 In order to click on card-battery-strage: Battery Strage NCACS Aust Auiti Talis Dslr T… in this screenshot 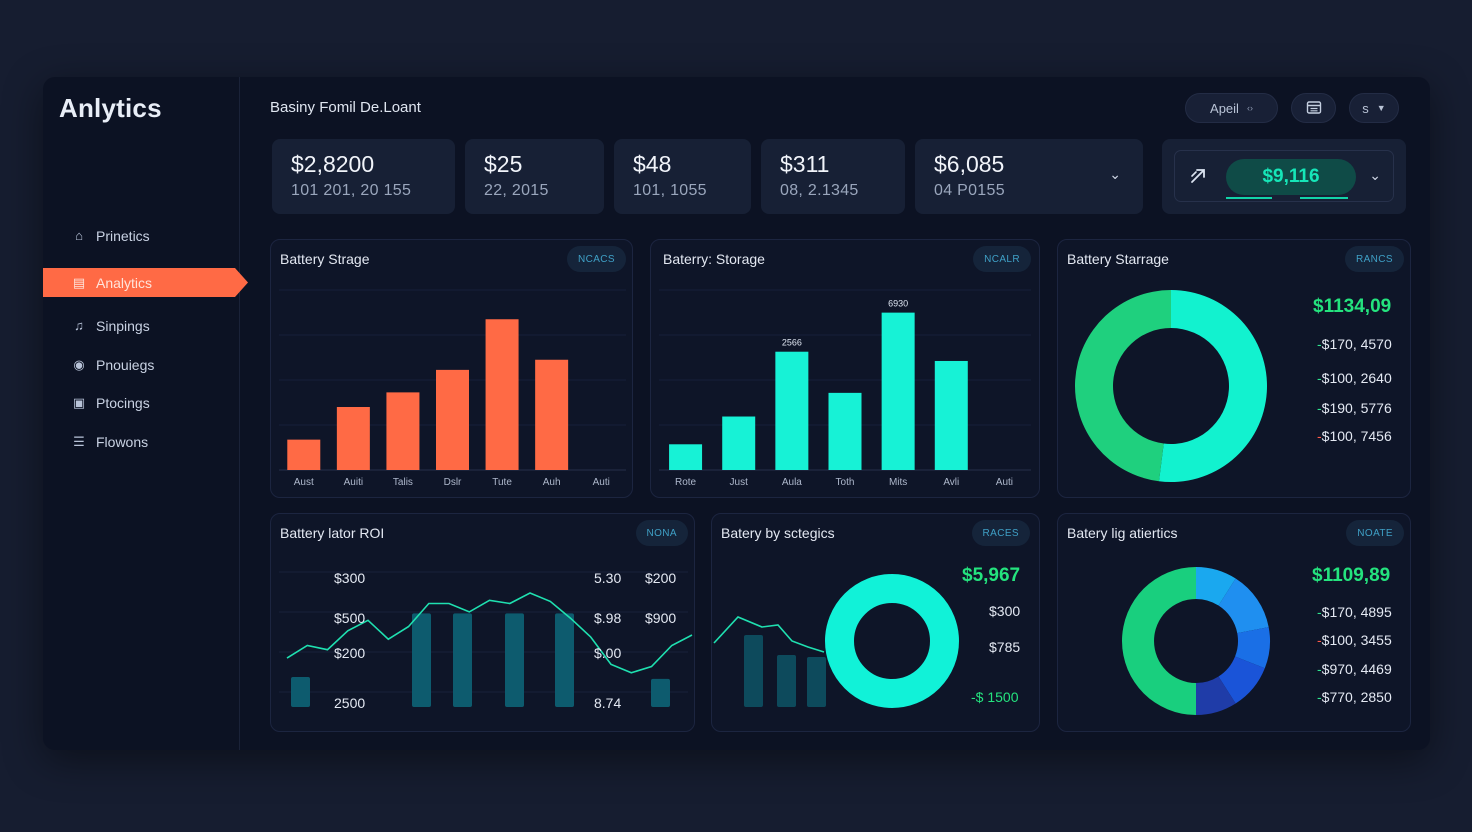, I will do `click(451, 368)`.